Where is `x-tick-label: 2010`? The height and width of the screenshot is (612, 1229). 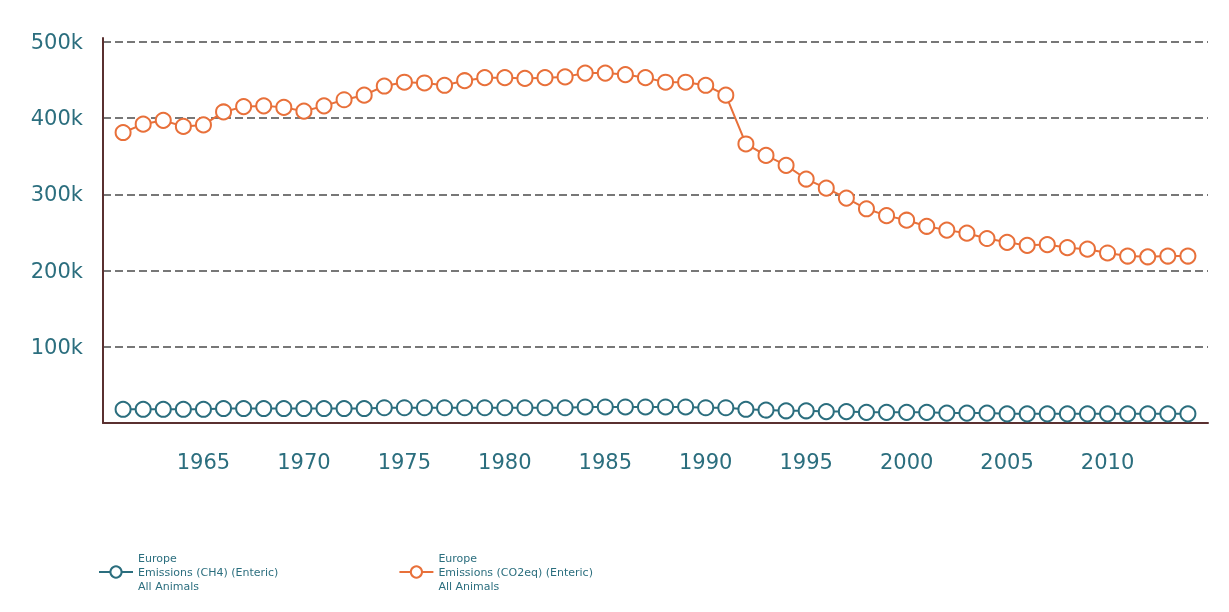
x-tick-label: 2010 is located at coordinates (1107, 461).